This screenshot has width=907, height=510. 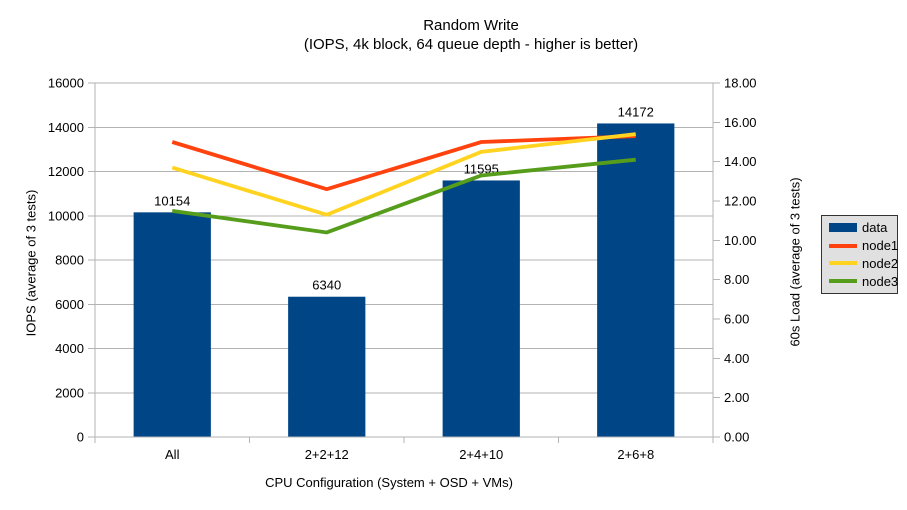 I want to click on right-tick-label: 0.00, so click(x=736, y=437).